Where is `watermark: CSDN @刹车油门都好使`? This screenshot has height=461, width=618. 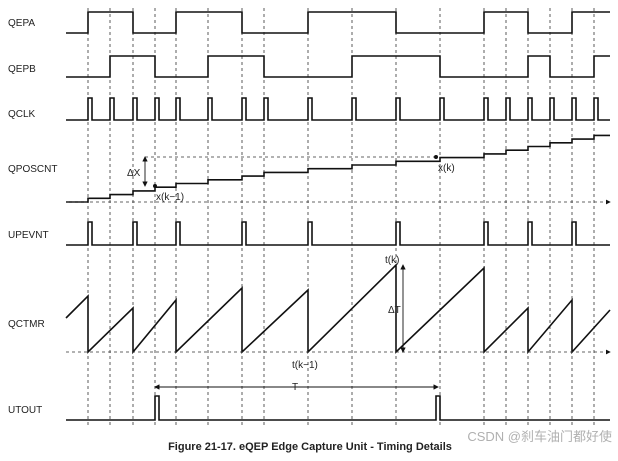 watermark: CSDN @刹车油门都好使 is located at coordinates (539, 436).